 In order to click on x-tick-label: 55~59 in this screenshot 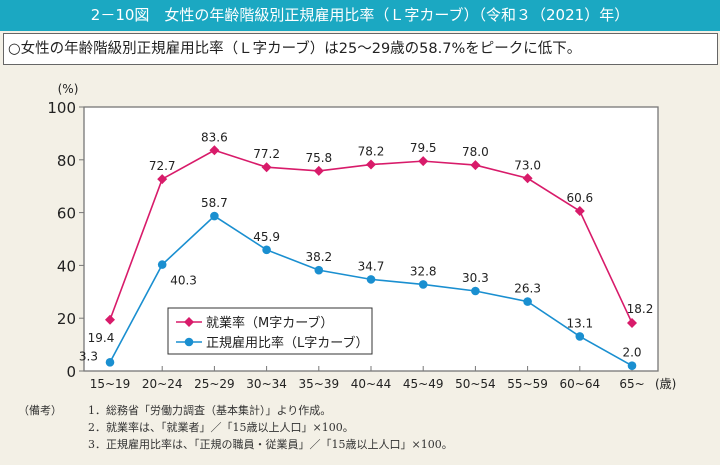, I will do `click(527, 384)`.